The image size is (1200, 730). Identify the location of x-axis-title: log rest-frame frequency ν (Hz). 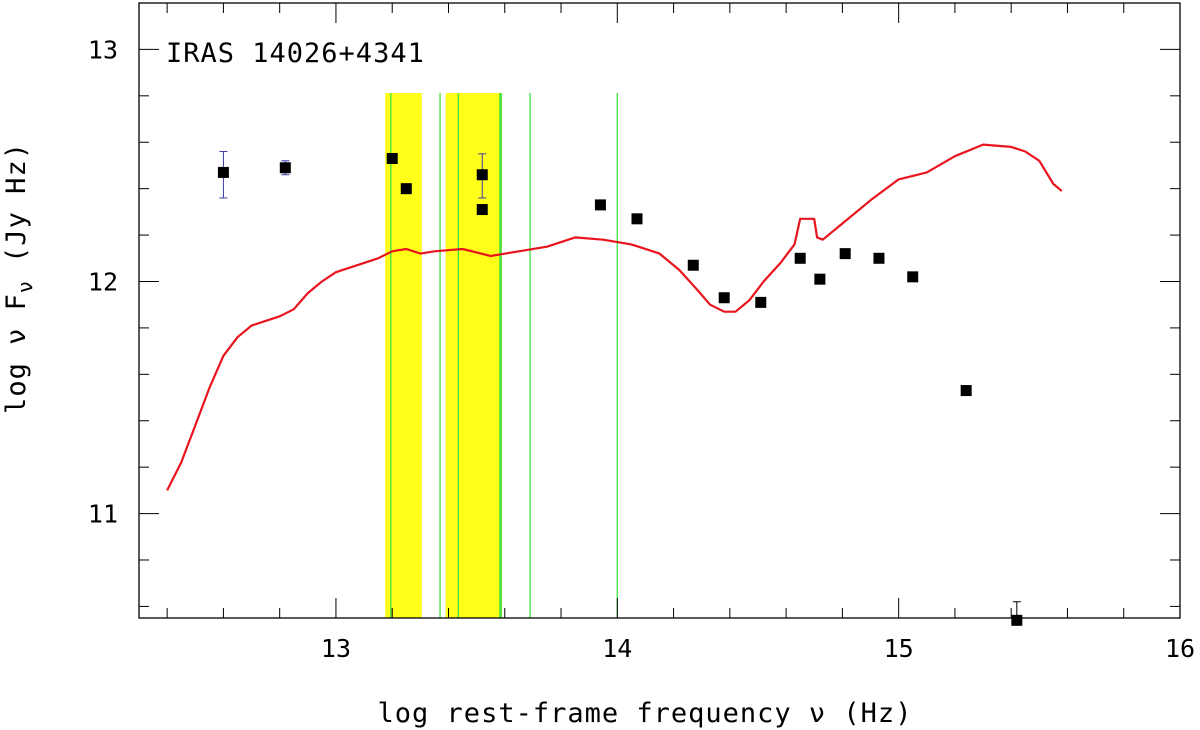
(645, 713).